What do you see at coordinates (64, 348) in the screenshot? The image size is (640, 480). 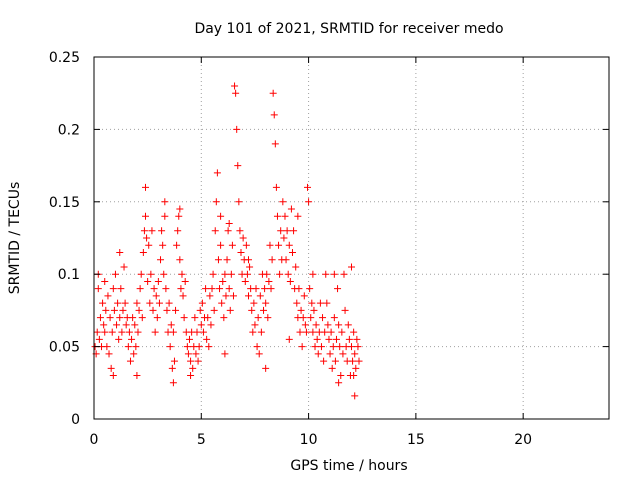 I see `y-tick-label: 0.05` at bounding box center [64, 348].